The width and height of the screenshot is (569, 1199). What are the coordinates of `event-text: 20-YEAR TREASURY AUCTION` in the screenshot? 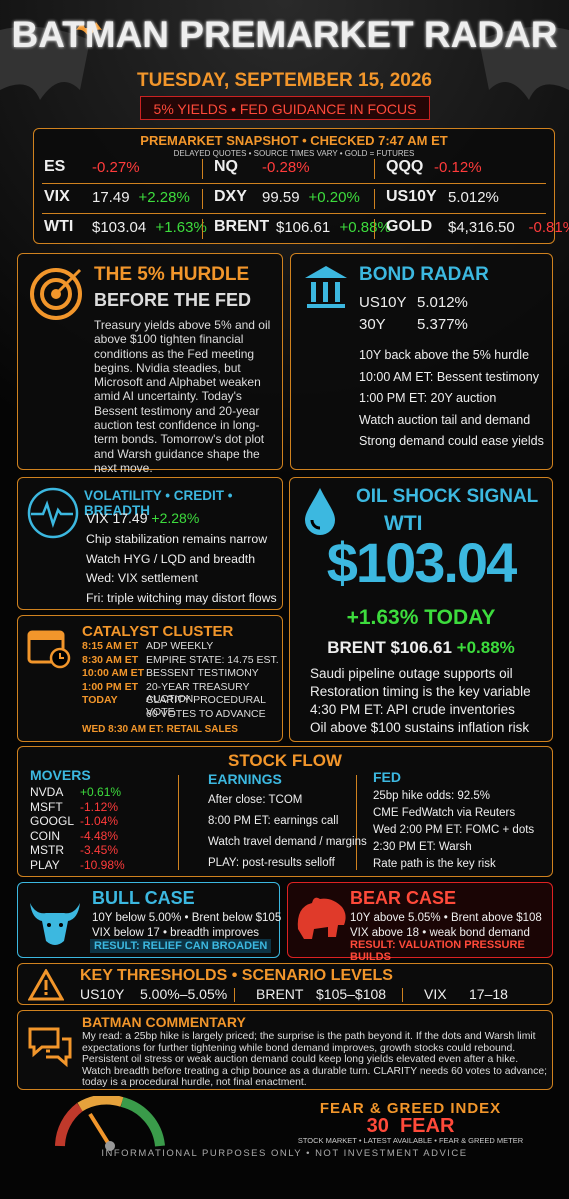 It's located at (198, 692).